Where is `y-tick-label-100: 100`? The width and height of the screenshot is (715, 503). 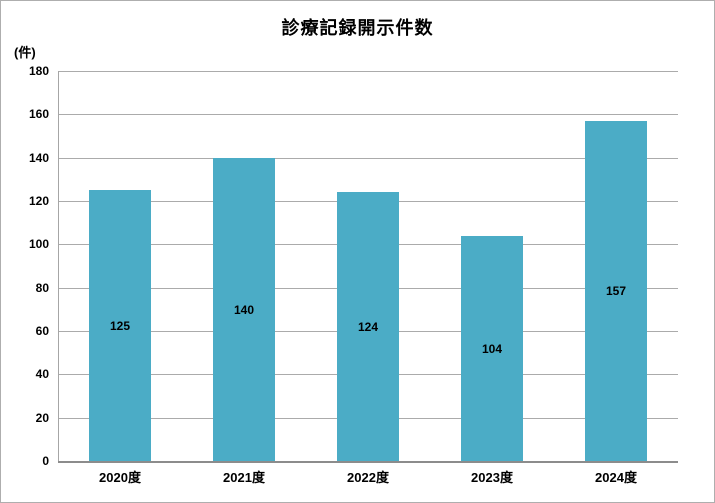 y-tick-label-100: 100 is located at coordinates (38, 244).